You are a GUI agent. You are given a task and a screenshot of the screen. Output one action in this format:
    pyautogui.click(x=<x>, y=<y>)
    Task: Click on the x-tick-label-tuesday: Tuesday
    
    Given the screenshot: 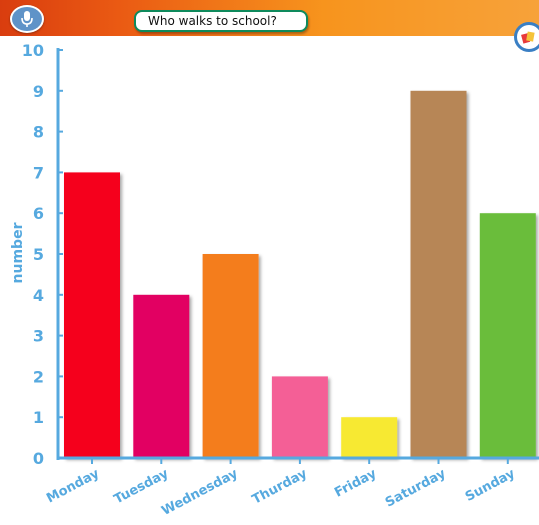 What is the action you would take?
    pyautogui.click(x=142, y=486)
    